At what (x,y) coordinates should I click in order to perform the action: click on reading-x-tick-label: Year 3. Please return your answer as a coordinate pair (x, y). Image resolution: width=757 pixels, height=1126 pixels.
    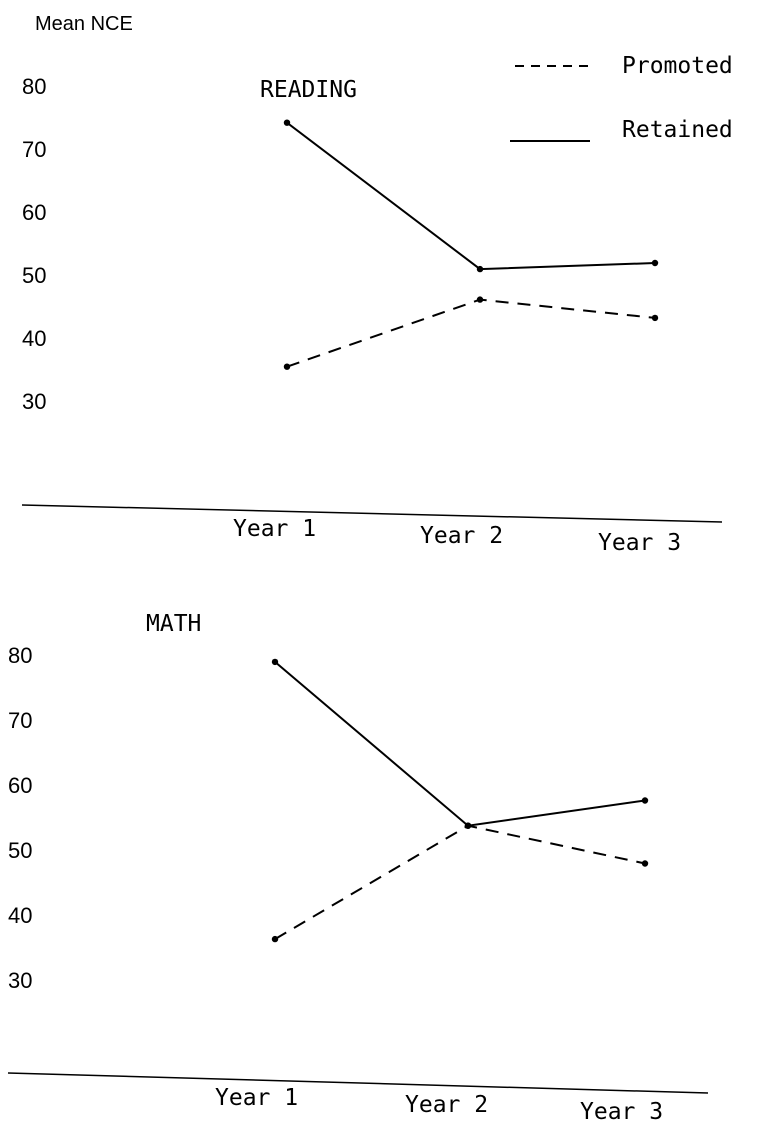
    Looking at the image, I should click on (639, 543).